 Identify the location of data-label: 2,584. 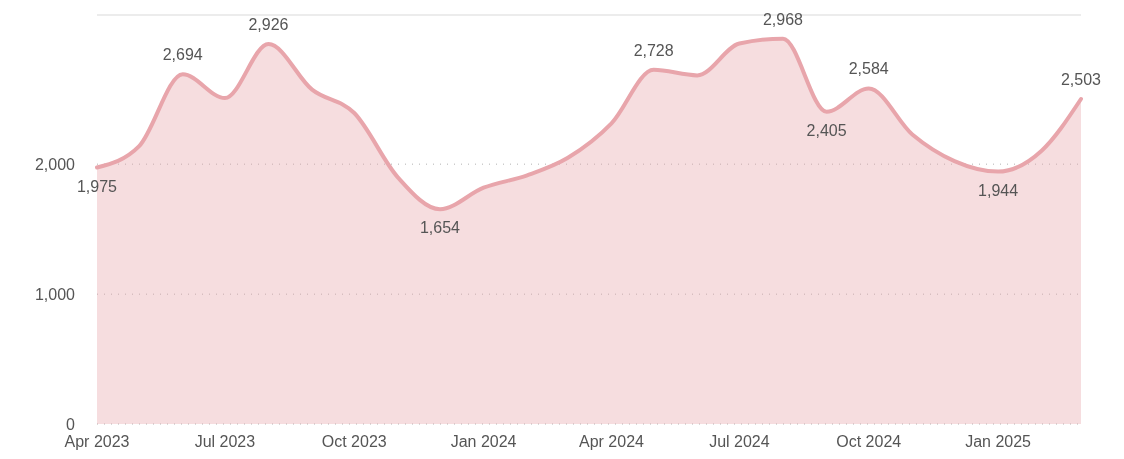
(868, 69).